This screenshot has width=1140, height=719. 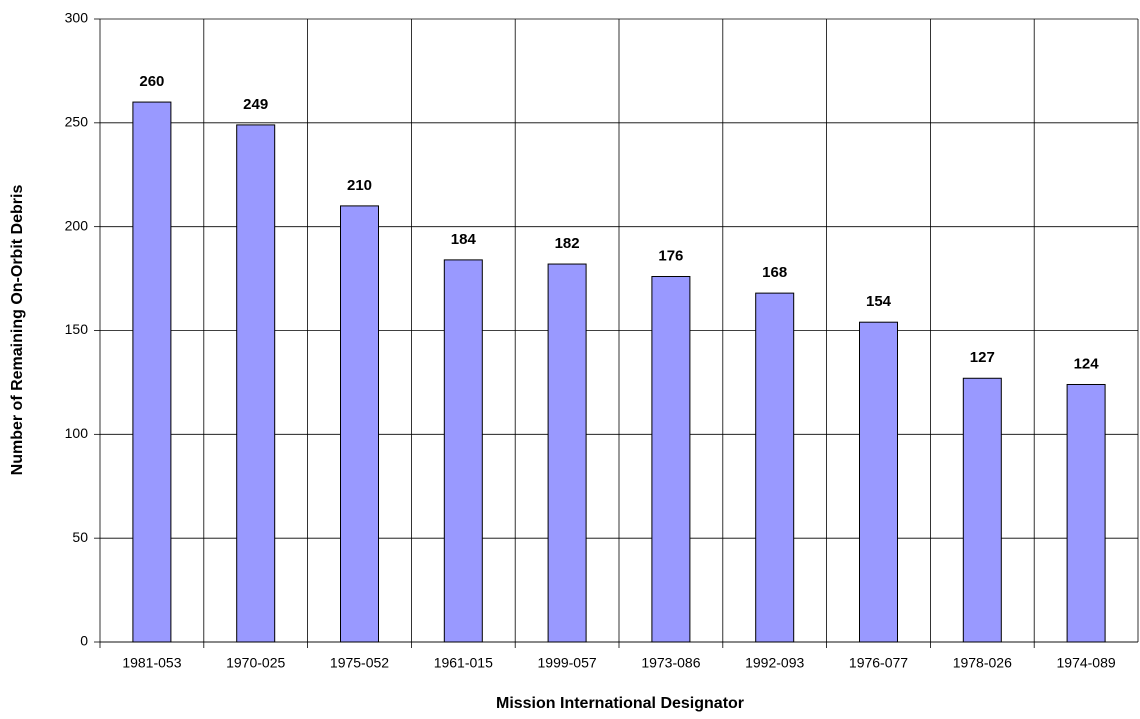 I want to click on y-tick-label: 200, so click(x=77, y=225).